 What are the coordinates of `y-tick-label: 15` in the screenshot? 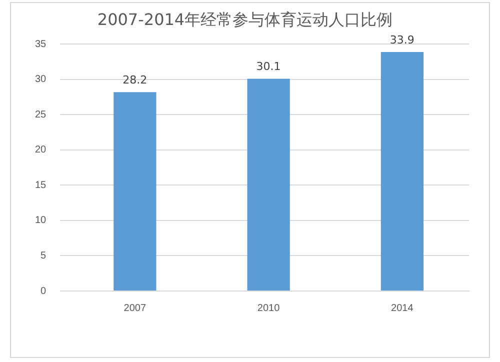 It's located at (41, 185).